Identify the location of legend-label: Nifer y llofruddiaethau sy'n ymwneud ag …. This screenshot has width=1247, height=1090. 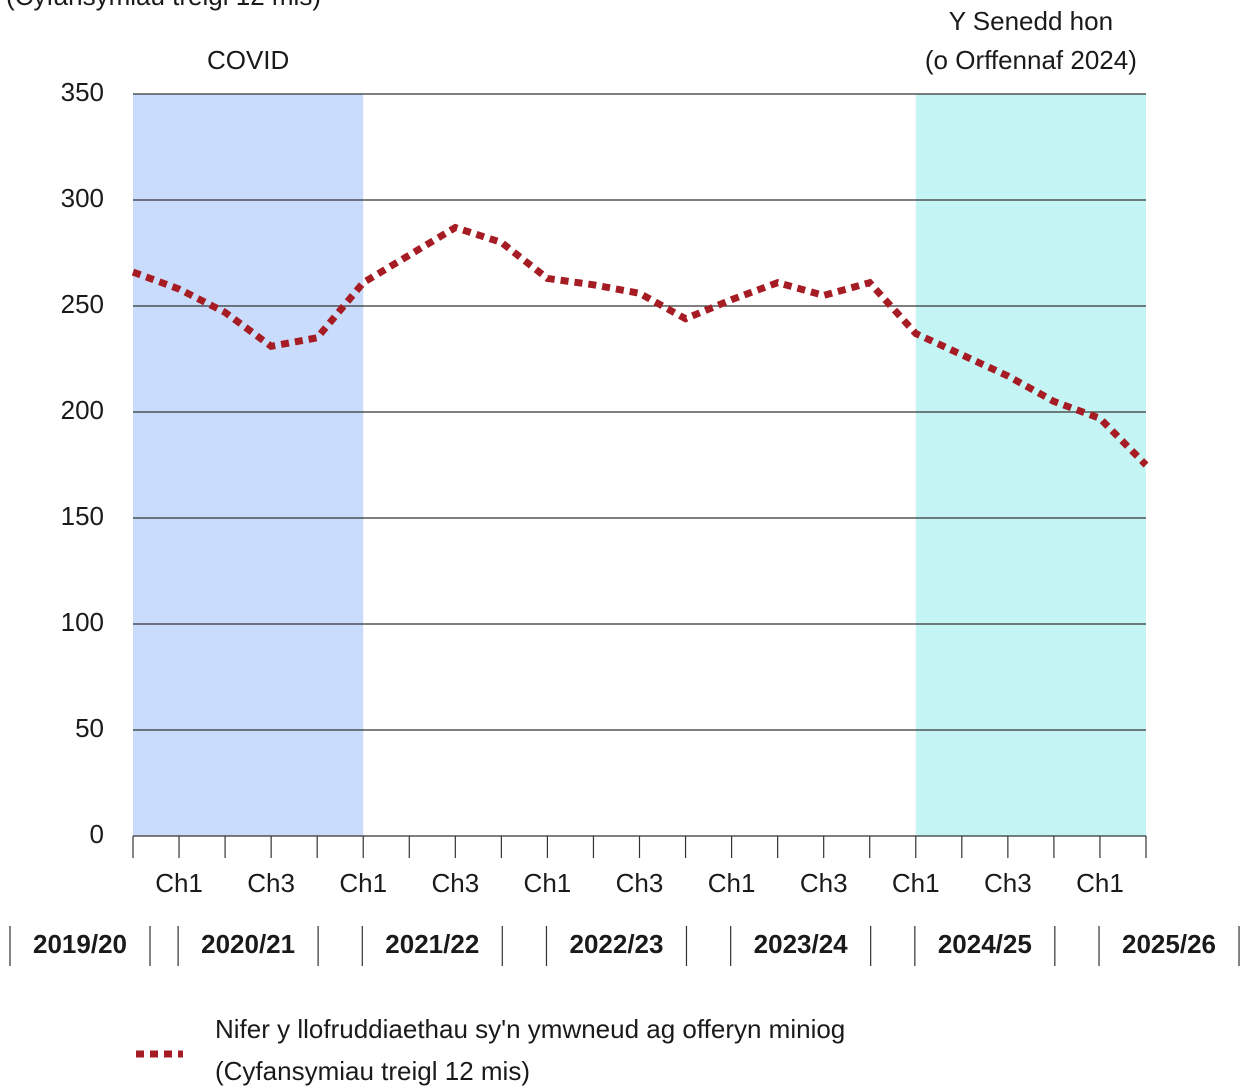
(530, 1029).